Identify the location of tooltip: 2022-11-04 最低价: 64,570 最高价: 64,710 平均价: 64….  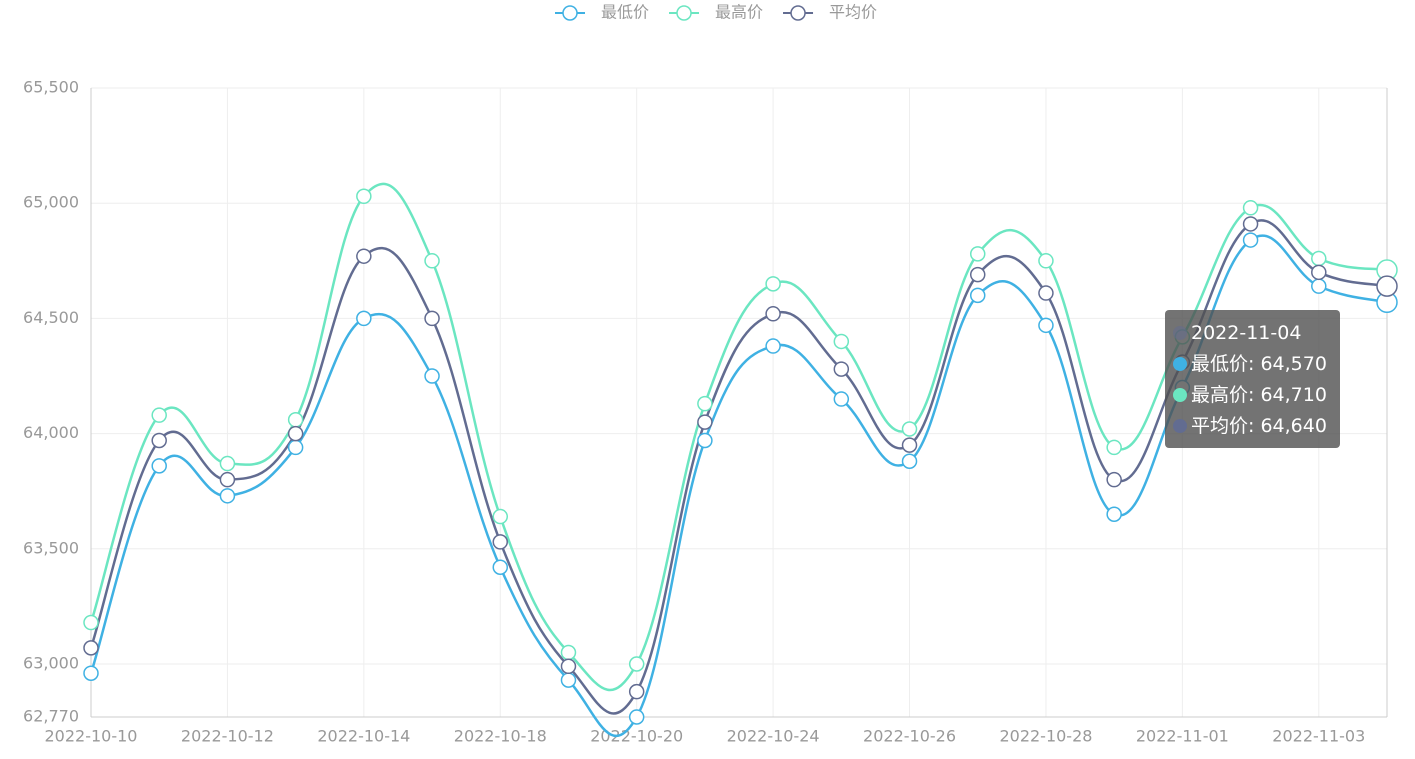
(1252, 379).